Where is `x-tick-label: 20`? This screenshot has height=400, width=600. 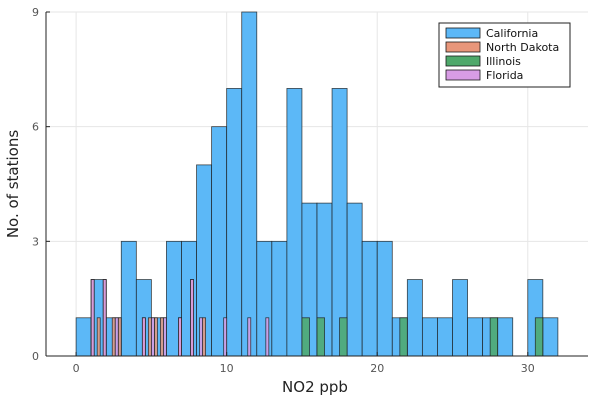 x-tick-label: 20 is located at coordinates (377, 368).